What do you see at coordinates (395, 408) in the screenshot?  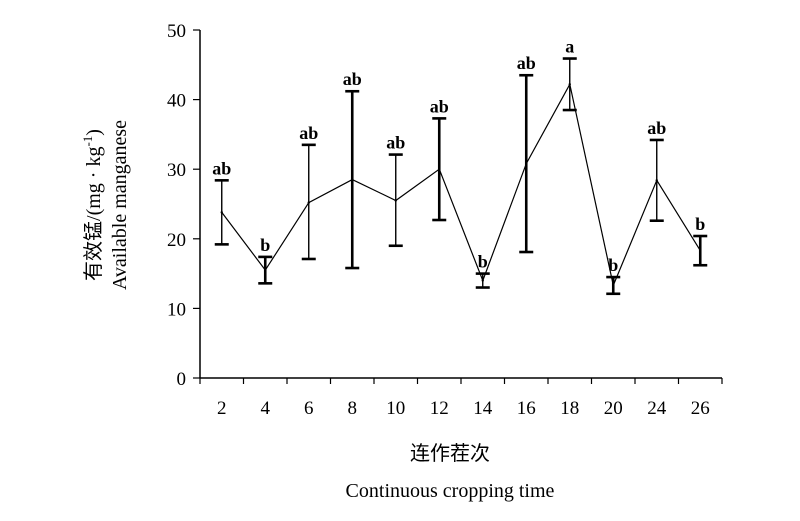 I see `x-tick-label-4: 10` at bounding box center [395, 408].